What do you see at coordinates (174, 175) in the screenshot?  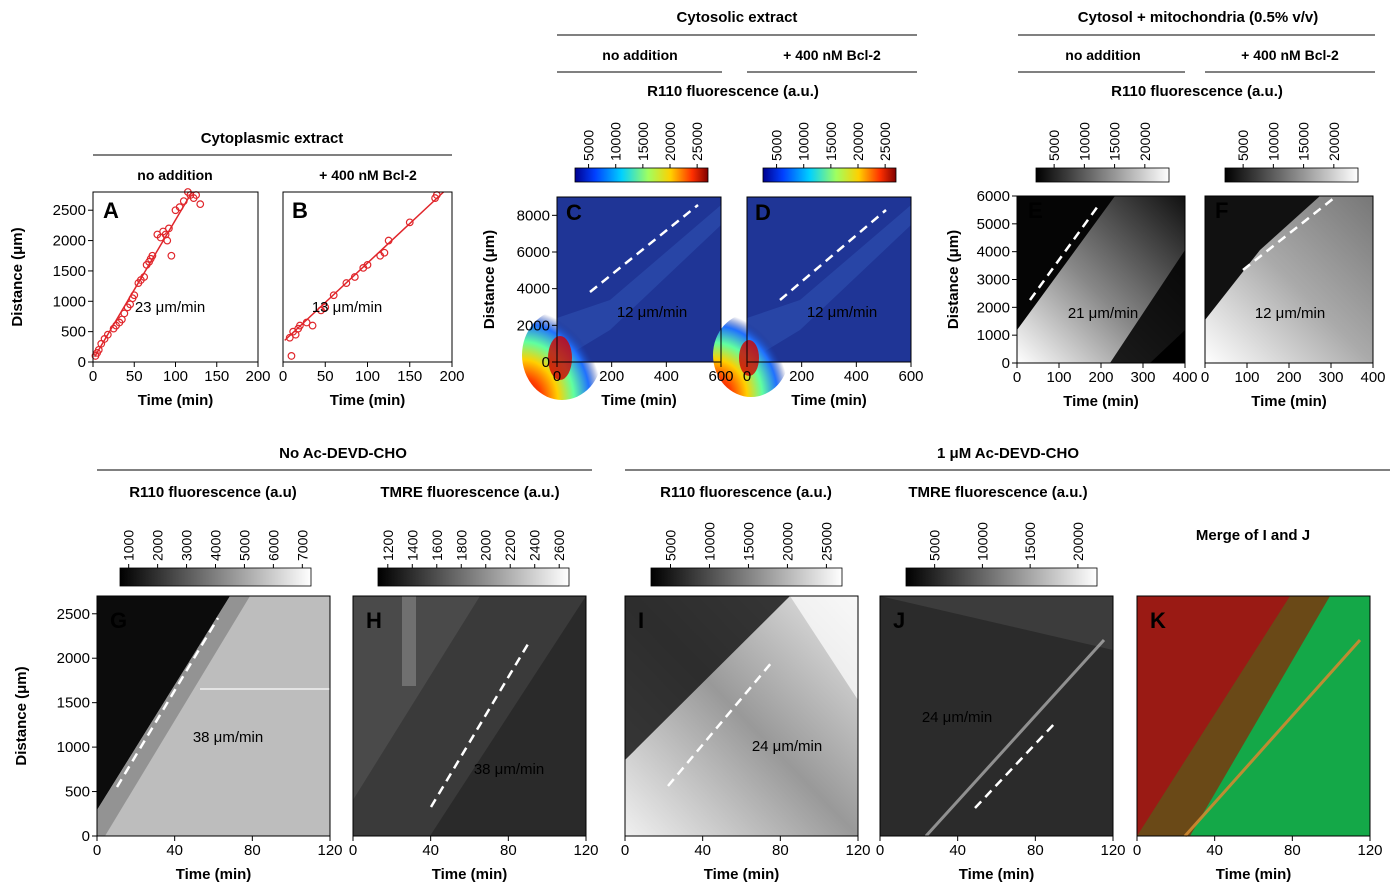 I see `cyto-sub1: no addition` at bounding box center [174, 175].